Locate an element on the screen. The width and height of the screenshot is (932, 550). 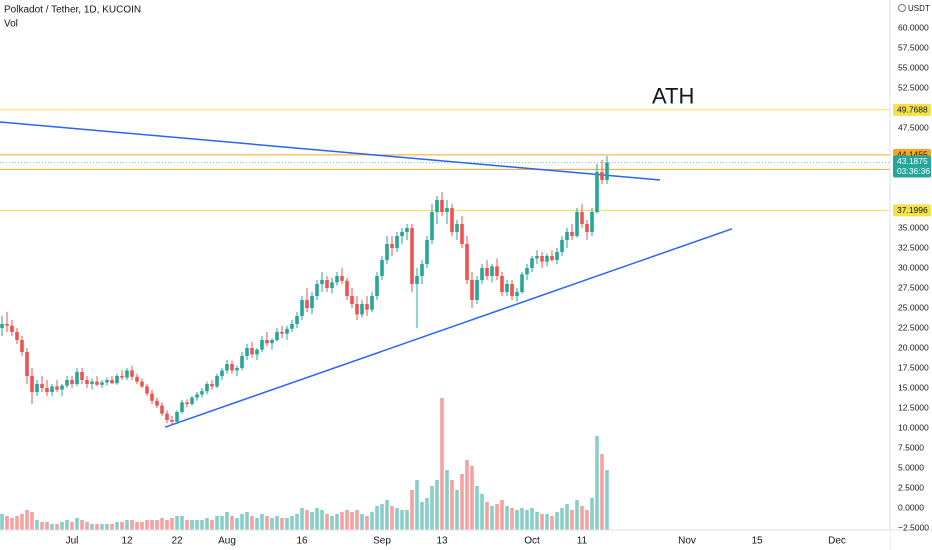
y-tick-label: 22.5000 is located at coordinates (913, 327).